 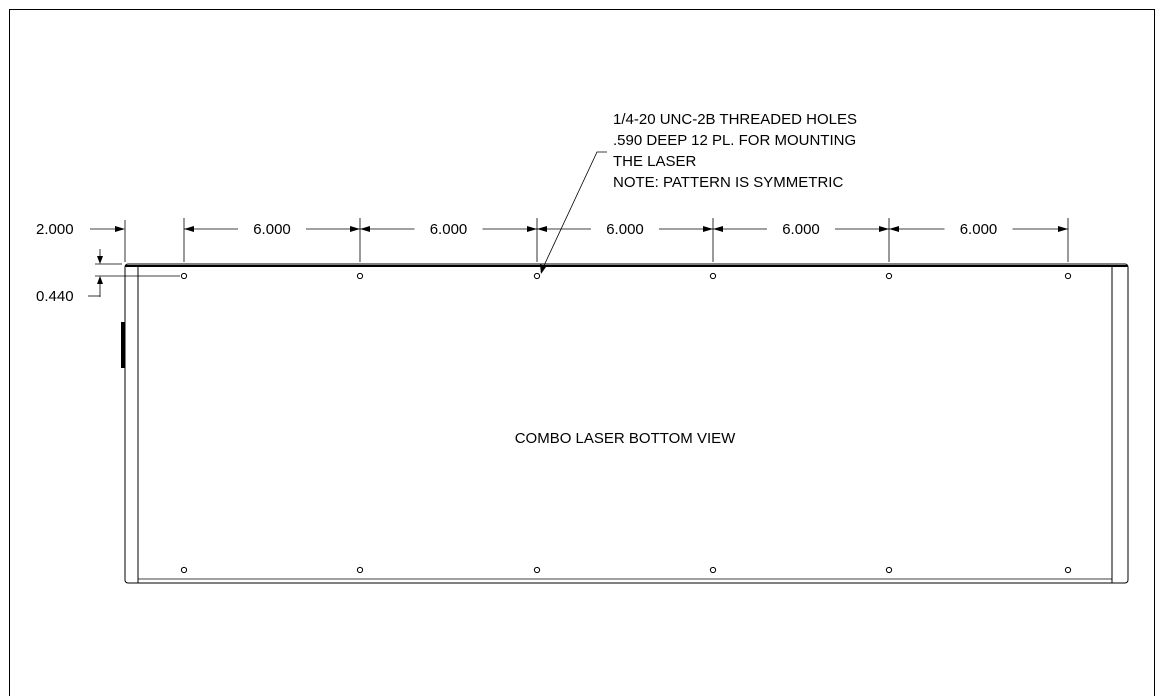 I want to click on edge-offset-label: 2.000, so click(x=55, y=229).